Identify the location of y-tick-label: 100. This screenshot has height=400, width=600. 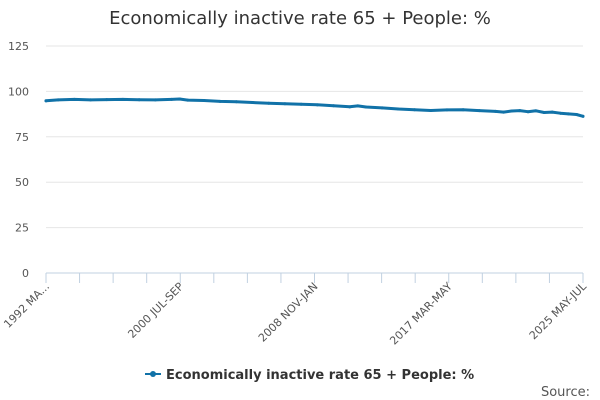
(18, 91).